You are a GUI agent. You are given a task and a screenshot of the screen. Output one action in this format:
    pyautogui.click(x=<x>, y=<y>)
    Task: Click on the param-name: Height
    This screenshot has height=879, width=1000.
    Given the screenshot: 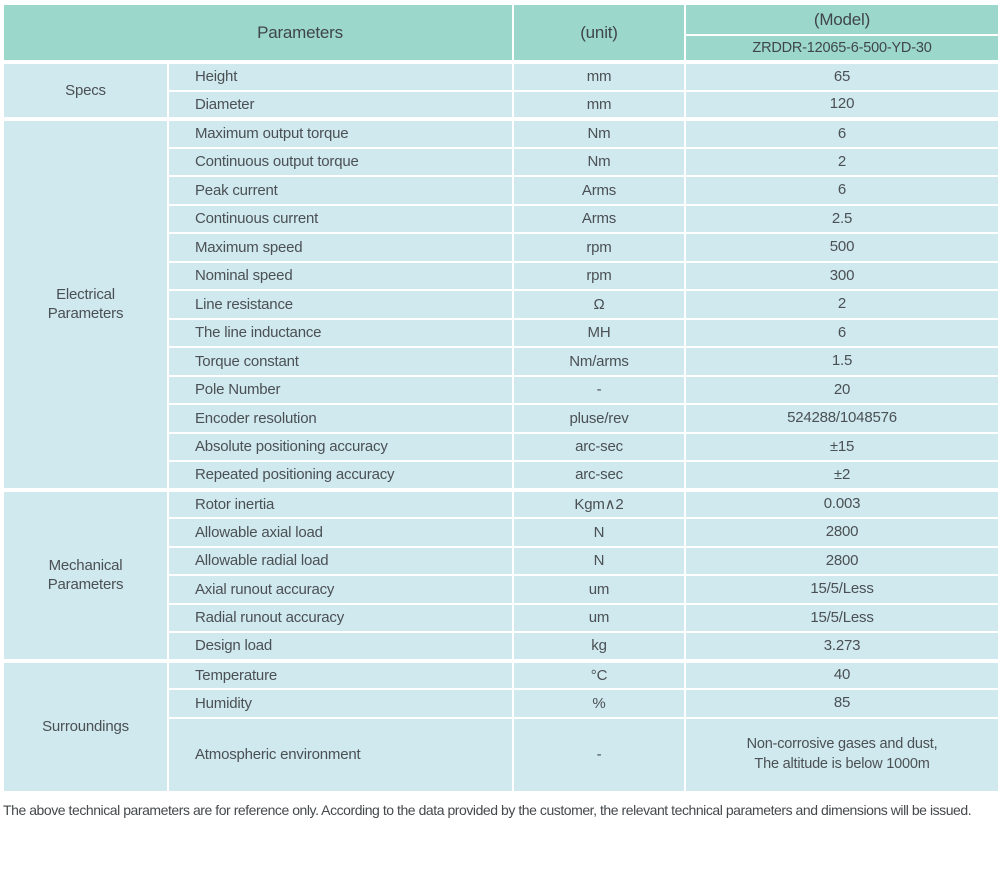 What is the action you would take?
    pyautogui.click(x=340, y=76)
    